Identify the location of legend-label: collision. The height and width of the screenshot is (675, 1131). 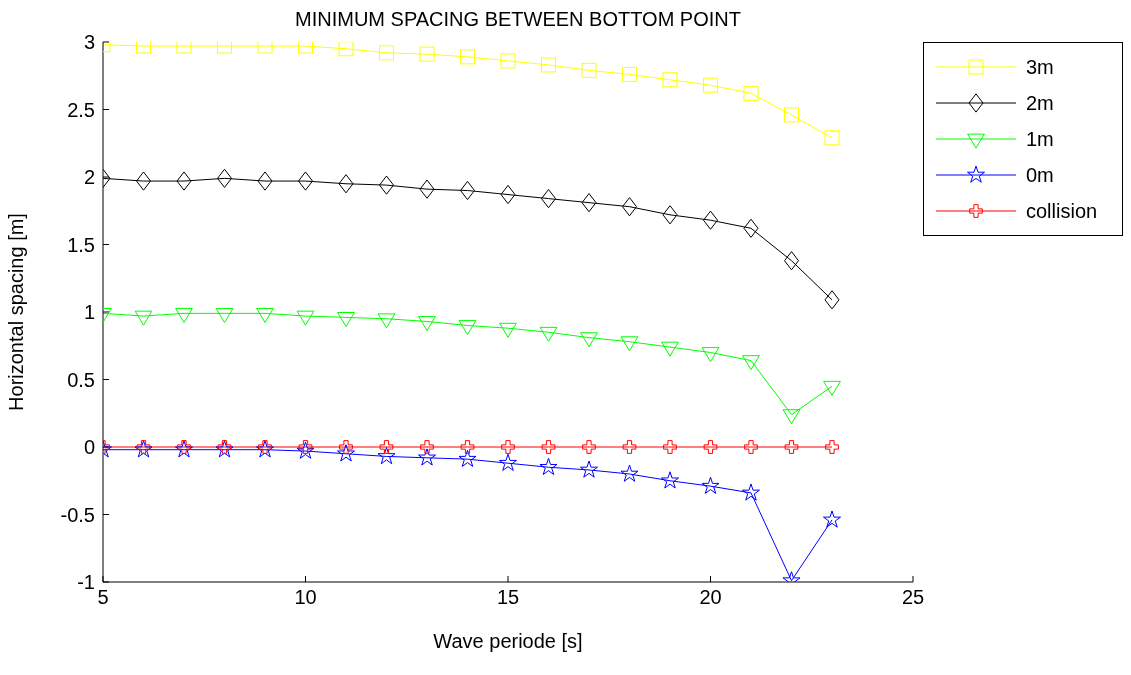
(1062, 211).